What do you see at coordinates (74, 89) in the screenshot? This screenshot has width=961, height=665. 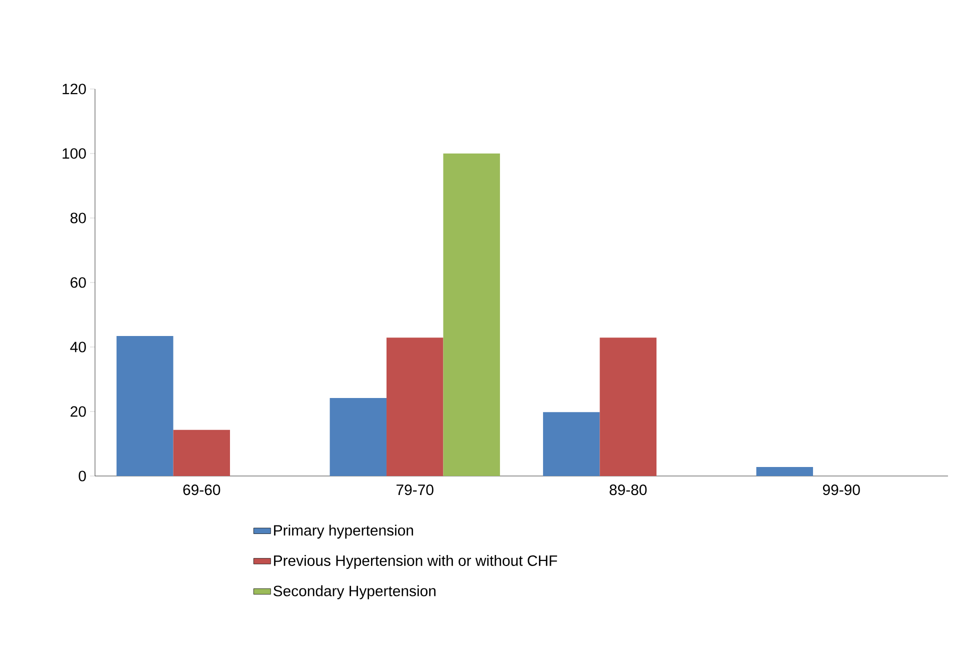 I see `y-tick-label: 120` at bounding box center [74, 89].